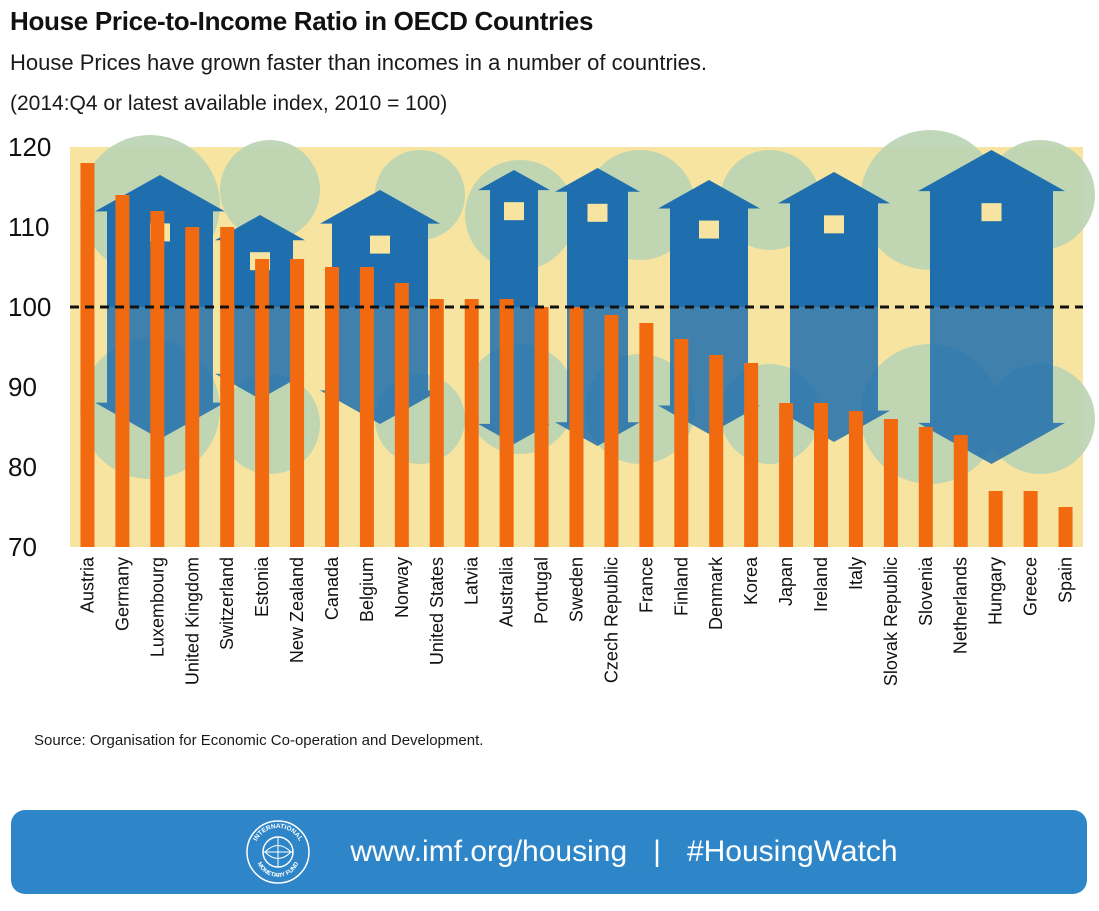 This screenshot has width=1099, height=911. Describe the element at coordinates (961, 605) in the screenshot. I see `x-tick-label: Netherlands` at that location.